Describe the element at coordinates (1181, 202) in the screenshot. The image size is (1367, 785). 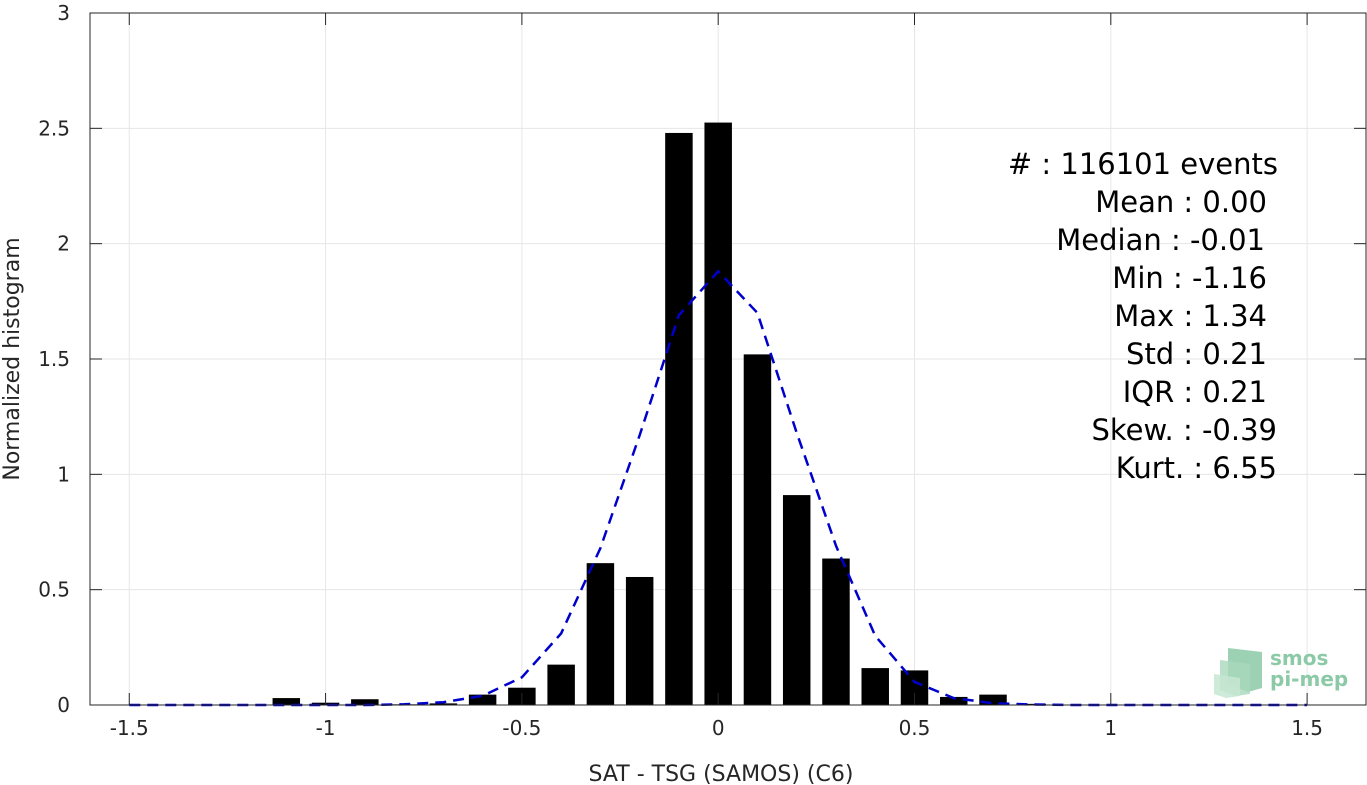
I see `stat-line: Mean : 0.00` at that location.